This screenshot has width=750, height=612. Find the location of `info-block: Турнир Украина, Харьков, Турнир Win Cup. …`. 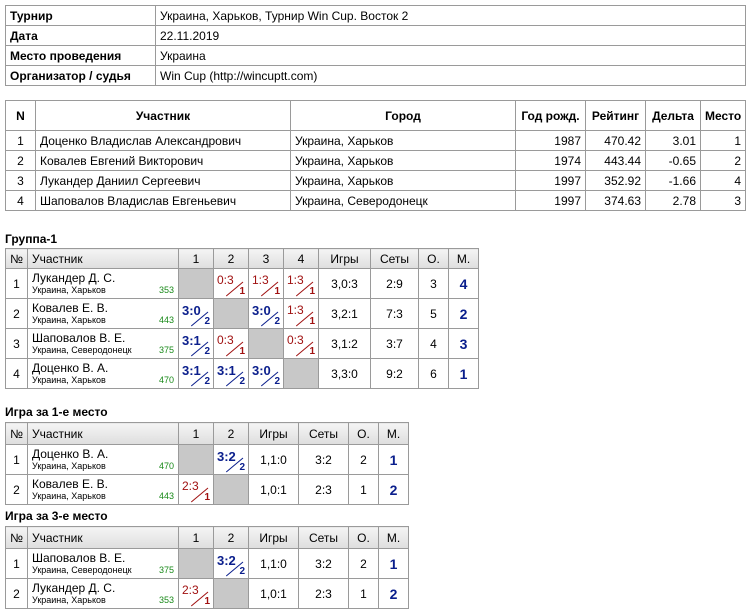

info-block: Турнир Украина, Харьков, Турнир Win Cup. … is located at coordinates (375, 45).